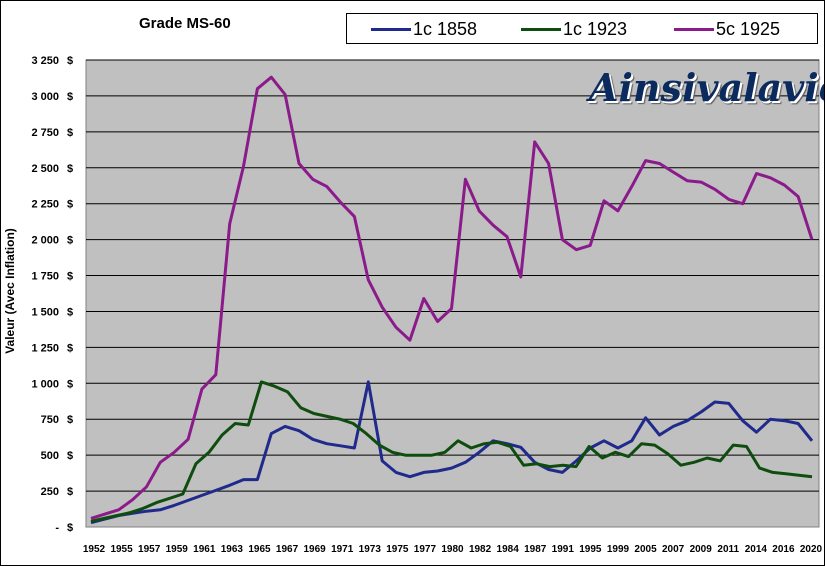  I want to click on y-tick-label: 1 000, so click(45, 384).